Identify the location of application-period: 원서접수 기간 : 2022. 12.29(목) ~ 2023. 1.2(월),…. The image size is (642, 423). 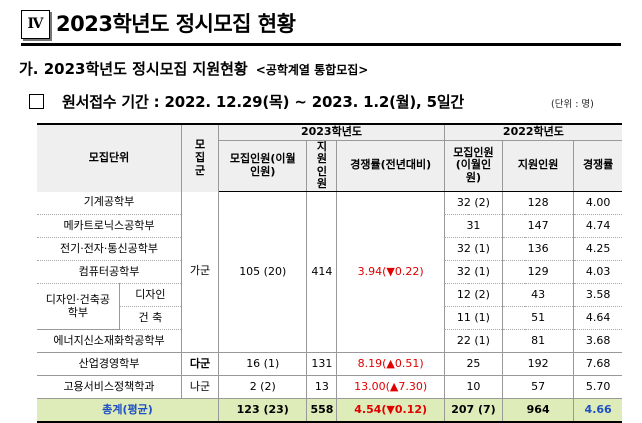
(263, 102).